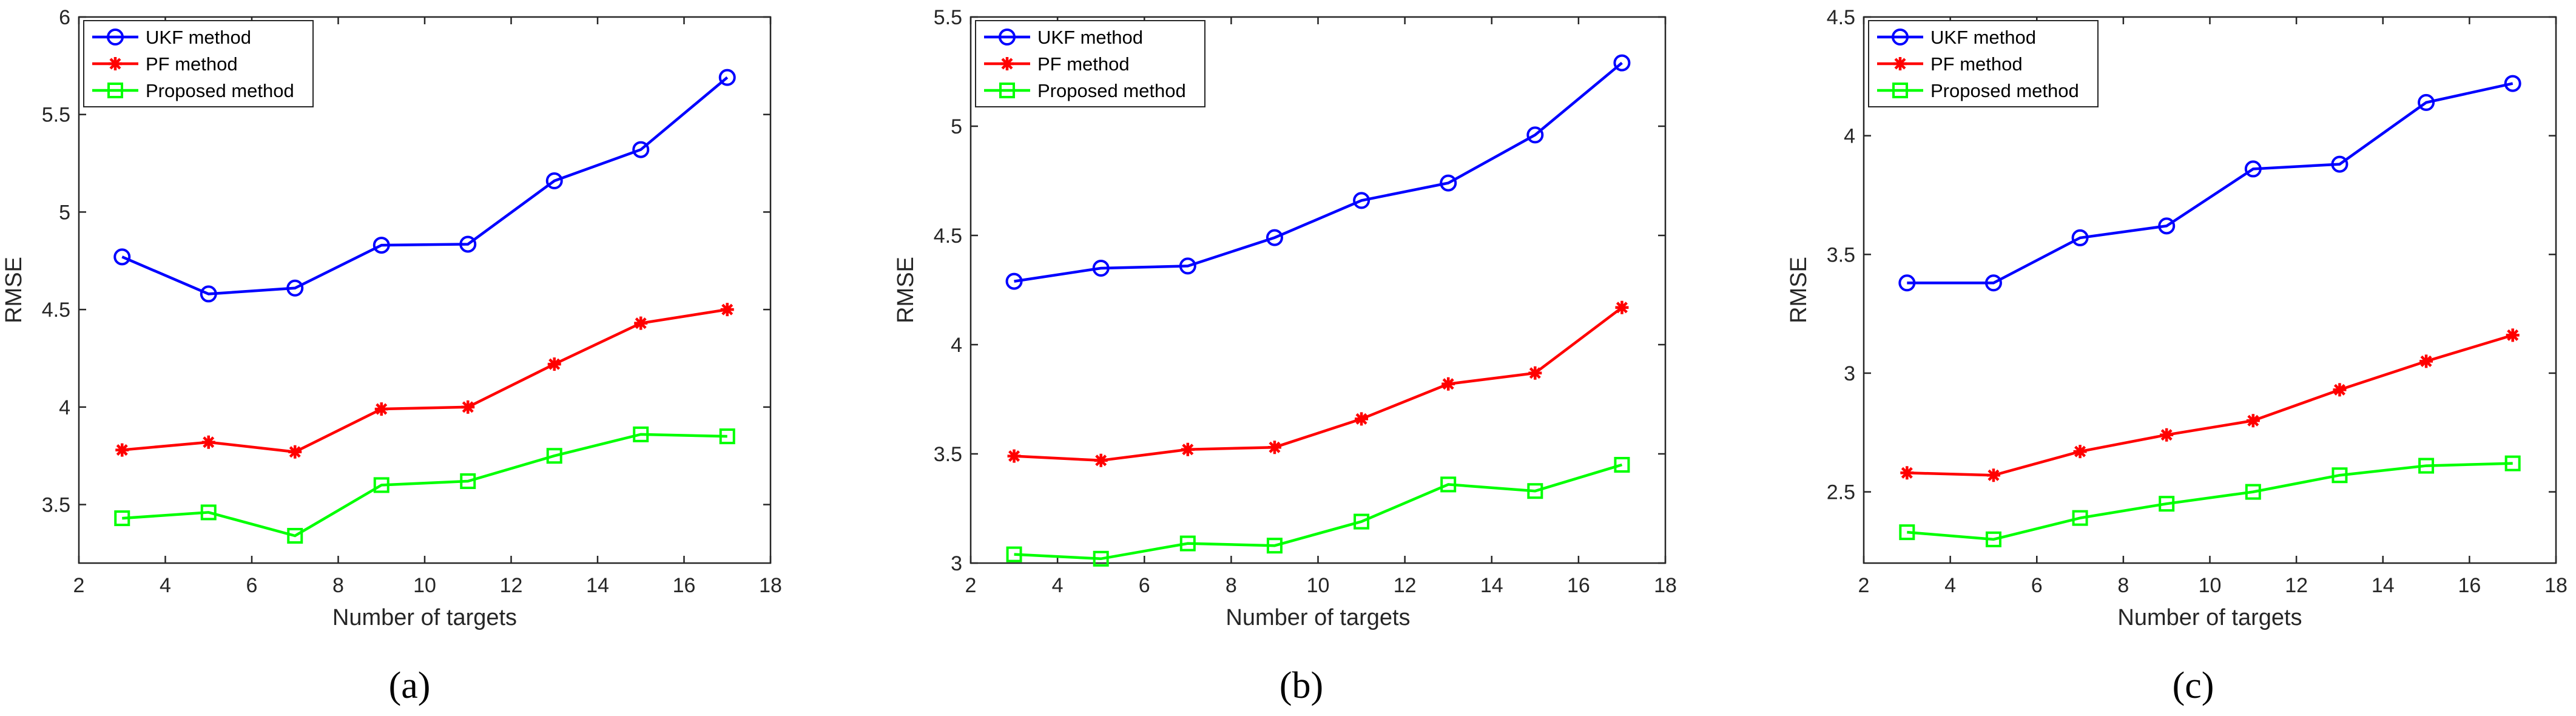 The height and width of the screenshot is (716, 2576). I want to click on caption-a: (a), so click(410, 685).